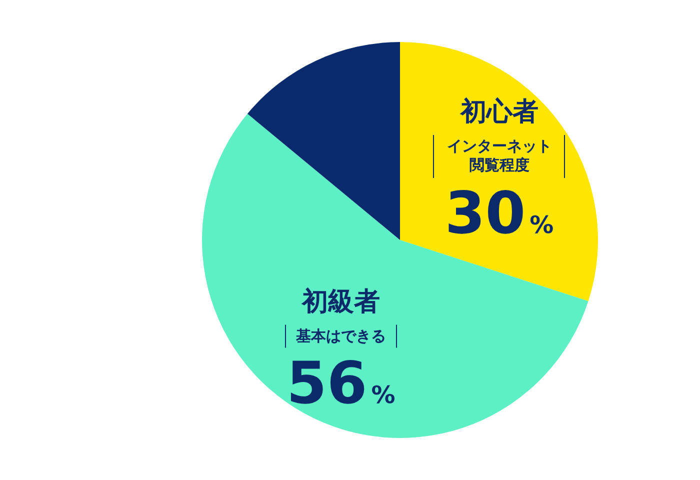 This screenshot has height=480, width=700. I want to click on data-label: 30%, so click(499, 212).